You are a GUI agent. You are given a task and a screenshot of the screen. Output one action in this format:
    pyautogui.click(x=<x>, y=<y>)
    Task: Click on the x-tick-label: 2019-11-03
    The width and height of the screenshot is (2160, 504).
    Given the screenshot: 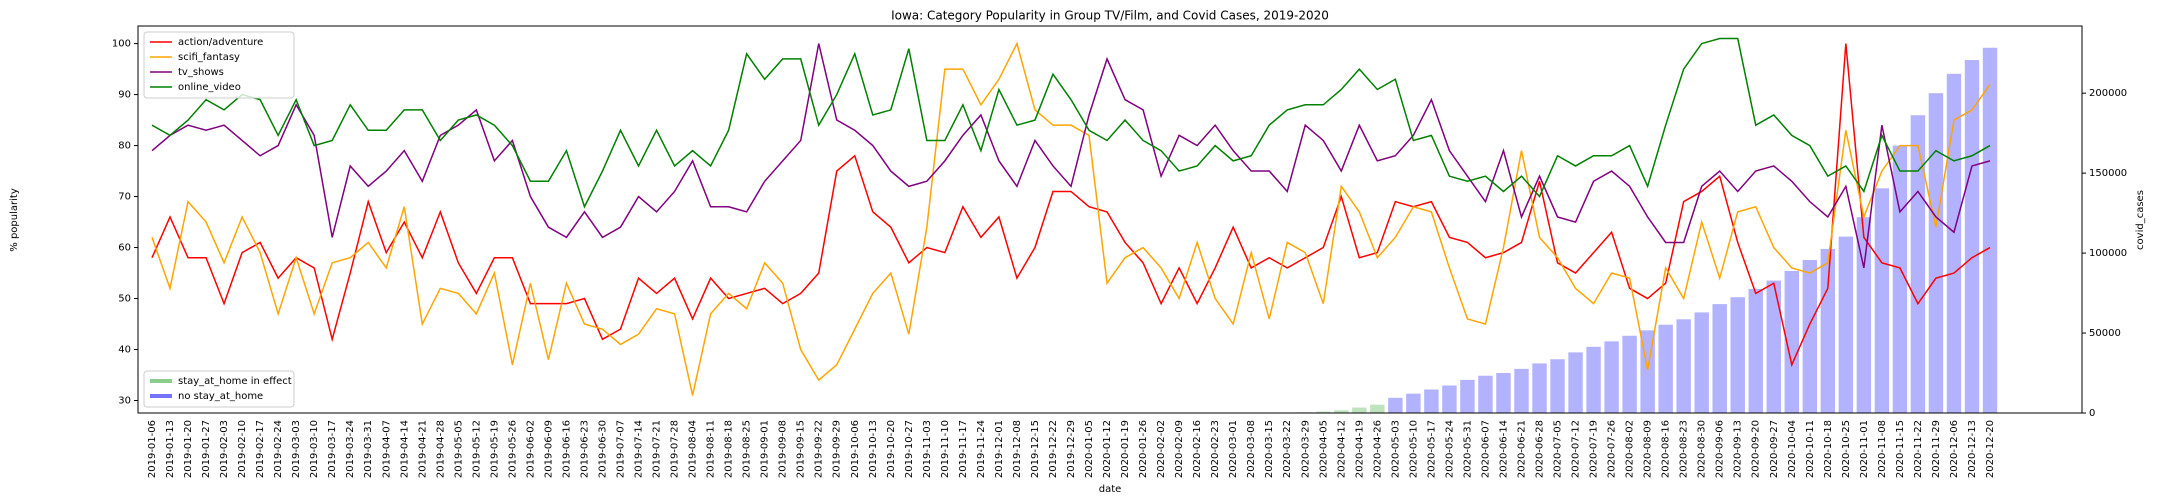 What is the action you would take?
    pyautogui.click(x=927, y=449)
    